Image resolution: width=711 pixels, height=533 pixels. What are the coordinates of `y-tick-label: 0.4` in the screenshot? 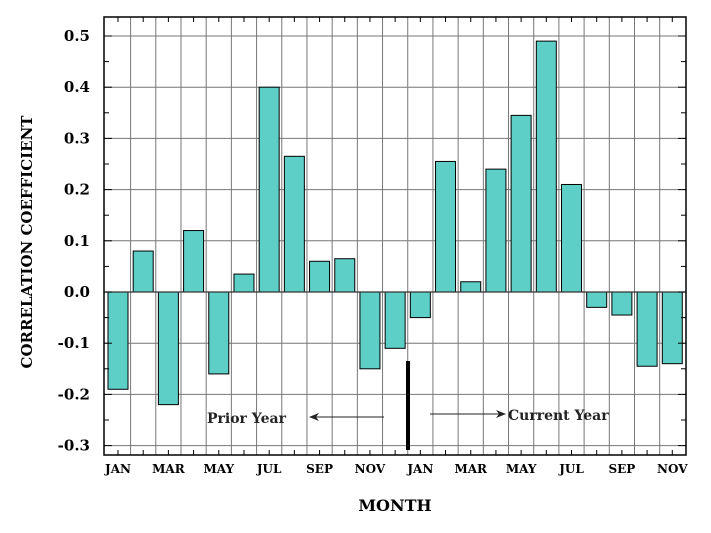 It's located at (77, 87).